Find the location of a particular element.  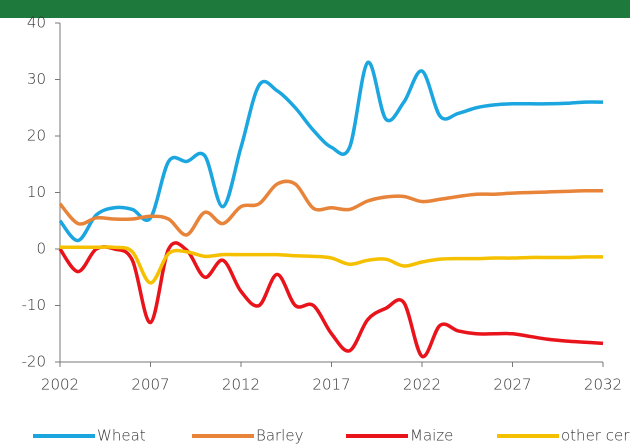

x-tick-label: 2007 is located at coordinates (150, 385).